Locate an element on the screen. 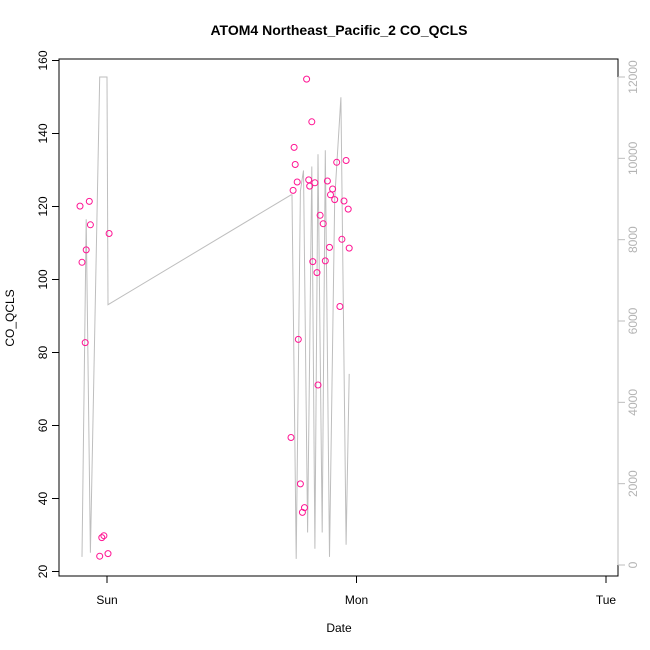 This screenshot has width=650, height=650. x-axis-label: Date is located at coordinates (339, 628).